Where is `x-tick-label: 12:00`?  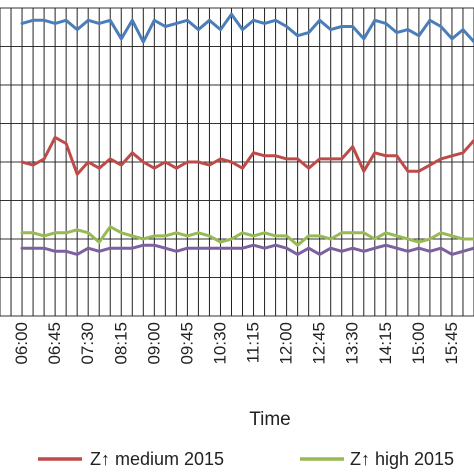
x-tick-label: 12:00 is located at coordinates (286, 343).